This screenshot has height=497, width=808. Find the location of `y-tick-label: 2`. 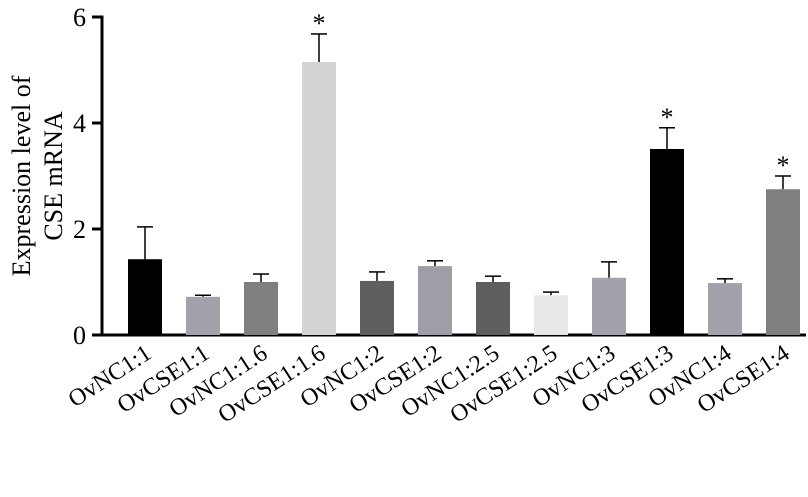

y-tick-label: 2 is located at coordinates (79, 229).